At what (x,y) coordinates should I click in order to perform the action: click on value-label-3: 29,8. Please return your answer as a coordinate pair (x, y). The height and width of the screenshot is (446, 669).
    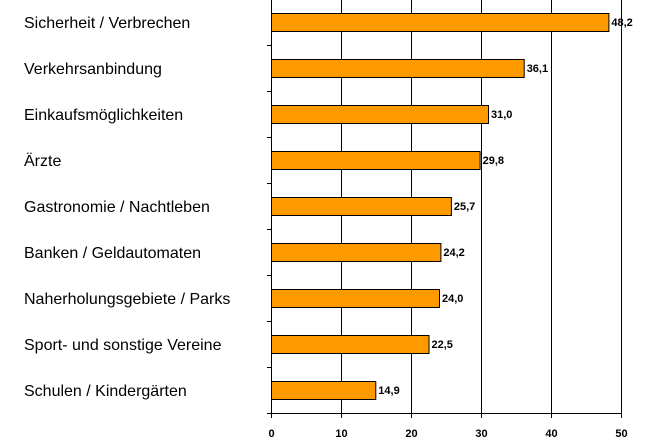
    Looking at the image, I should click on (493, 161).